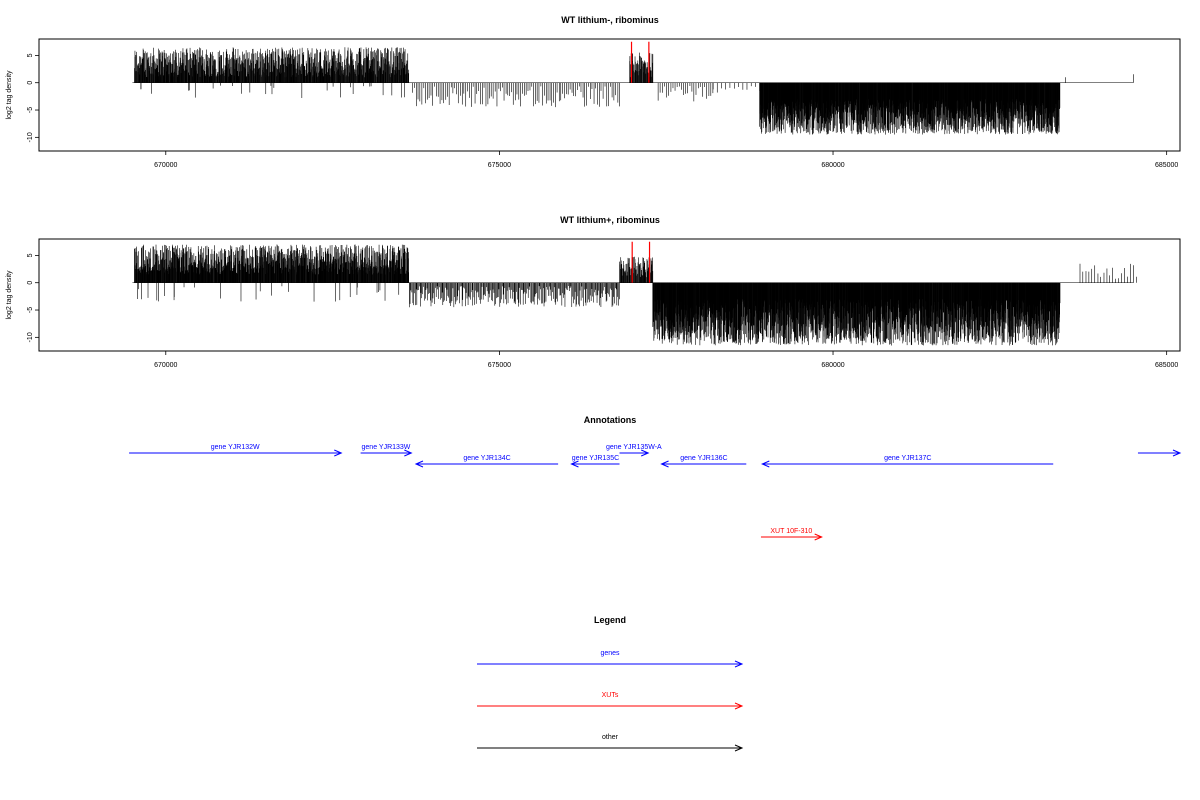  What do you see at coordinates (640, 62) in the screenshot?
I see `highlight-bars` at bounding box center [640, 62].